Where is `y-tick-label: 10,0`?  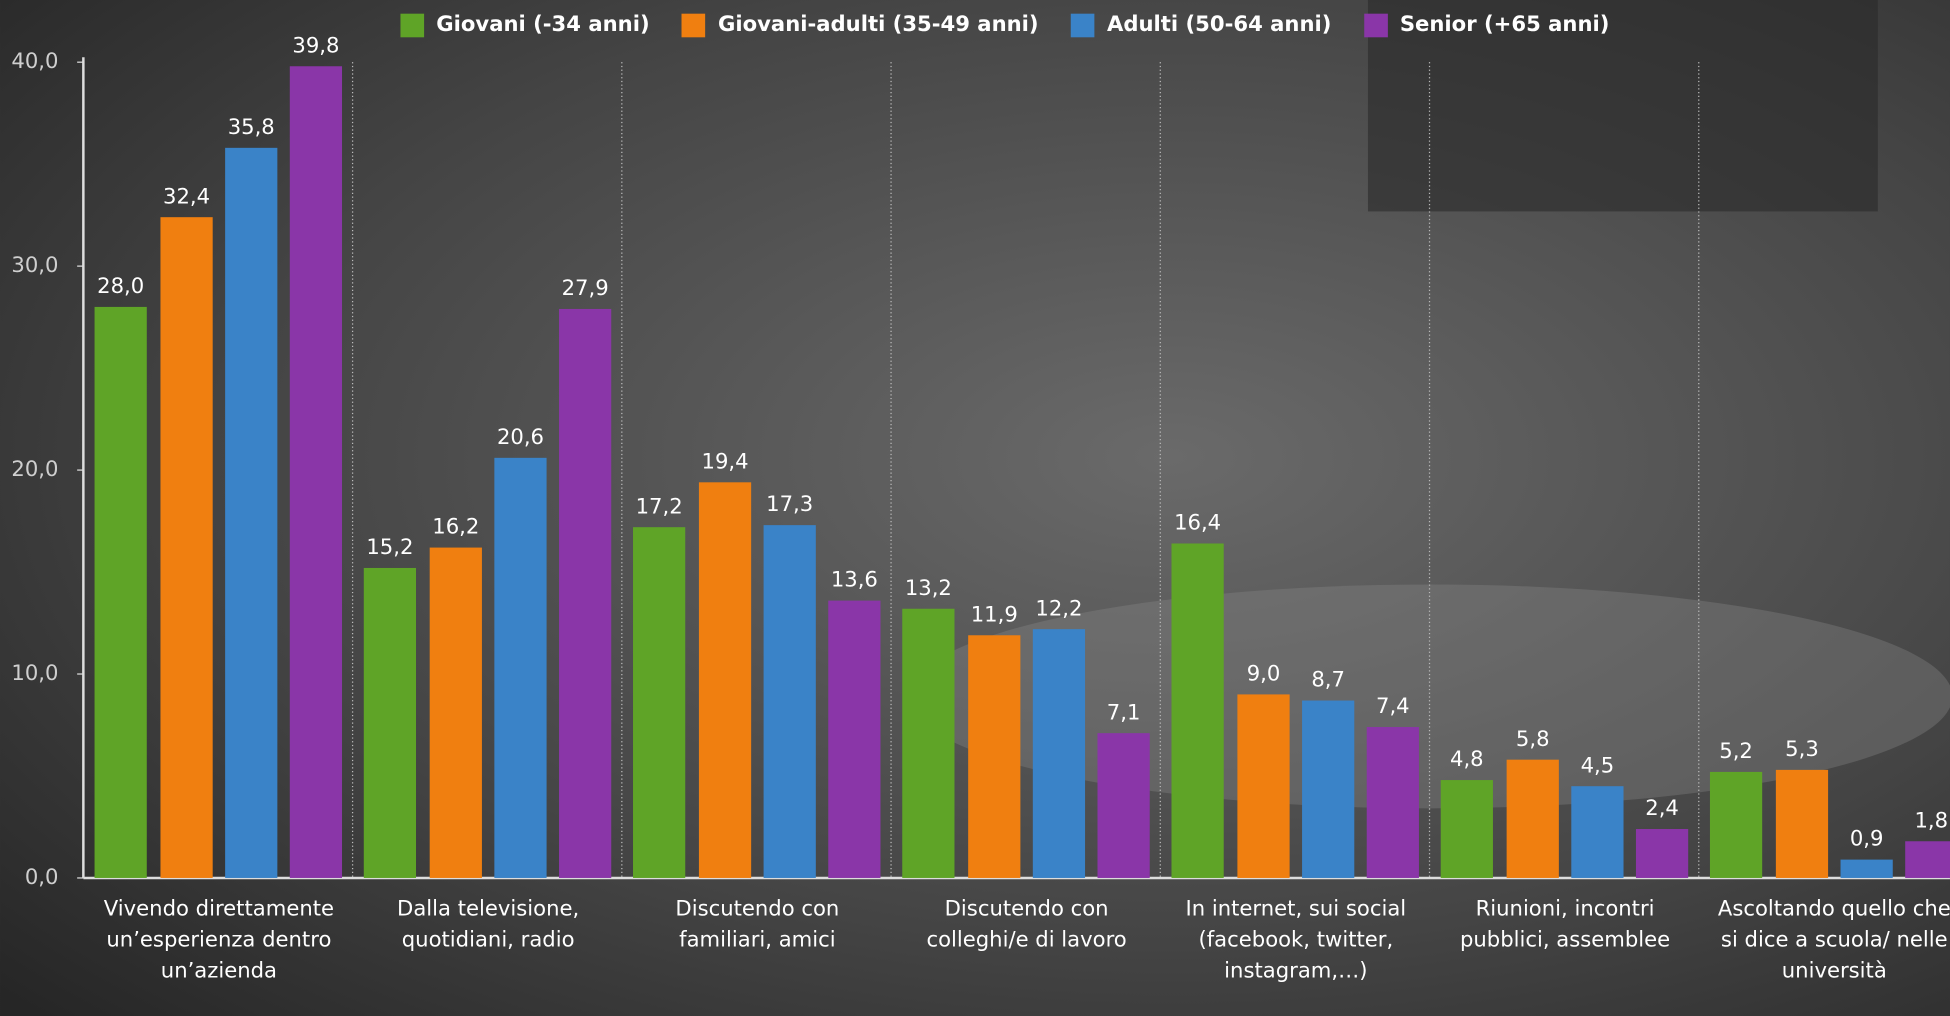
y-tick-label: 10,0 is located at coordinates (34, 672).